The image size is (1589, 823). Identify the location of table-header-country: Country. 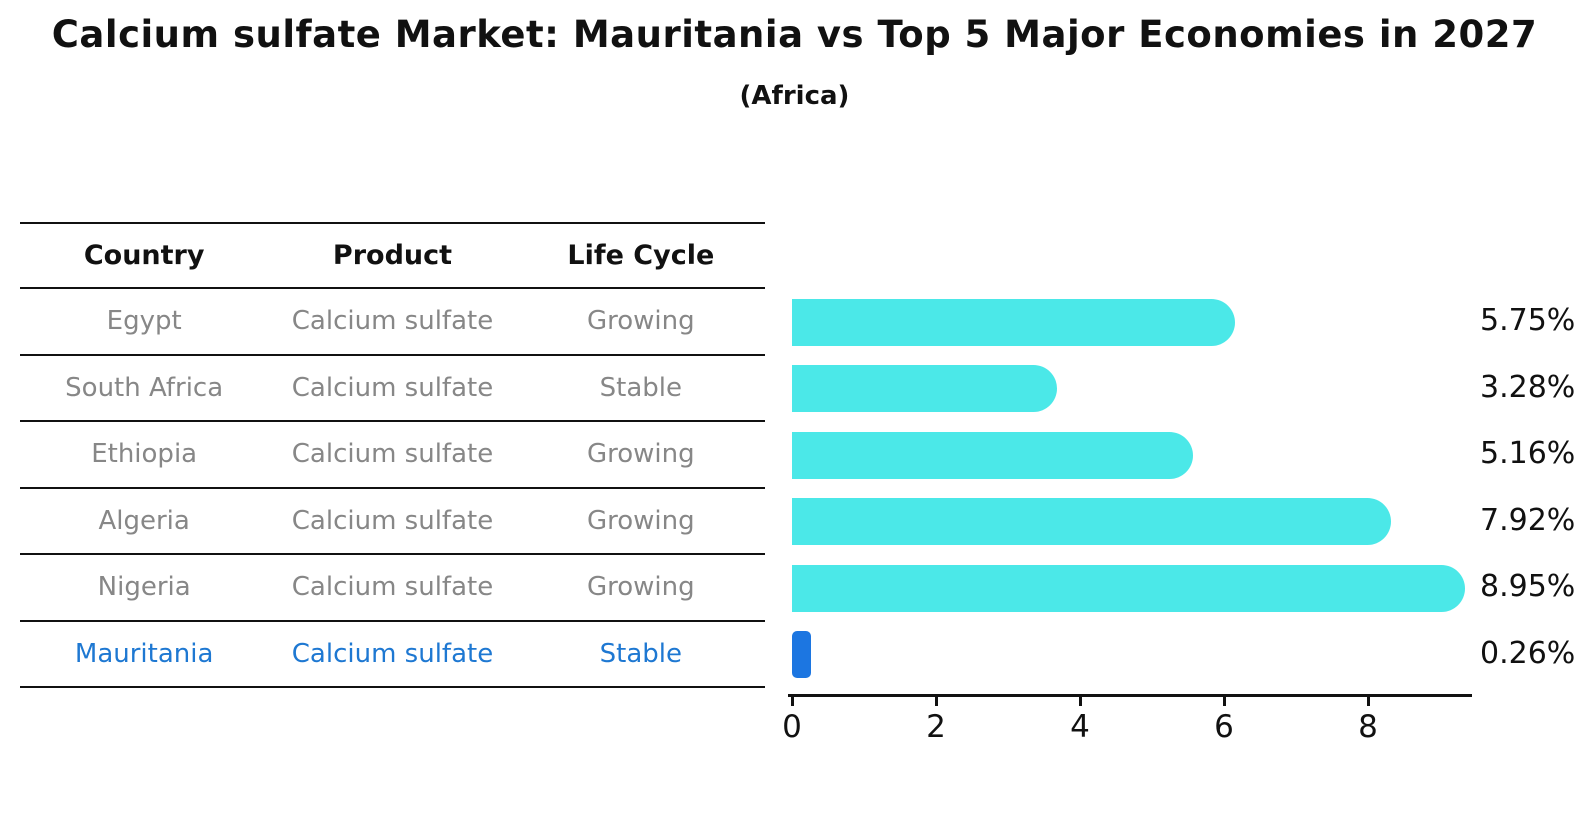
(144, 255).